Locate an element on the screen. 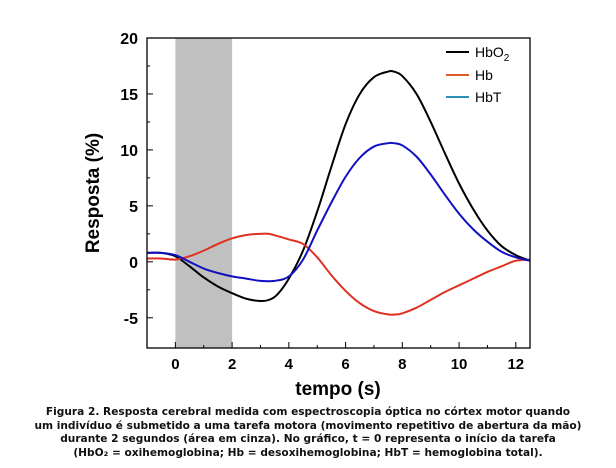 This screenshot has height=468, width=616. x-axis-label: tempo (s) is located at coordinates (338, 389).